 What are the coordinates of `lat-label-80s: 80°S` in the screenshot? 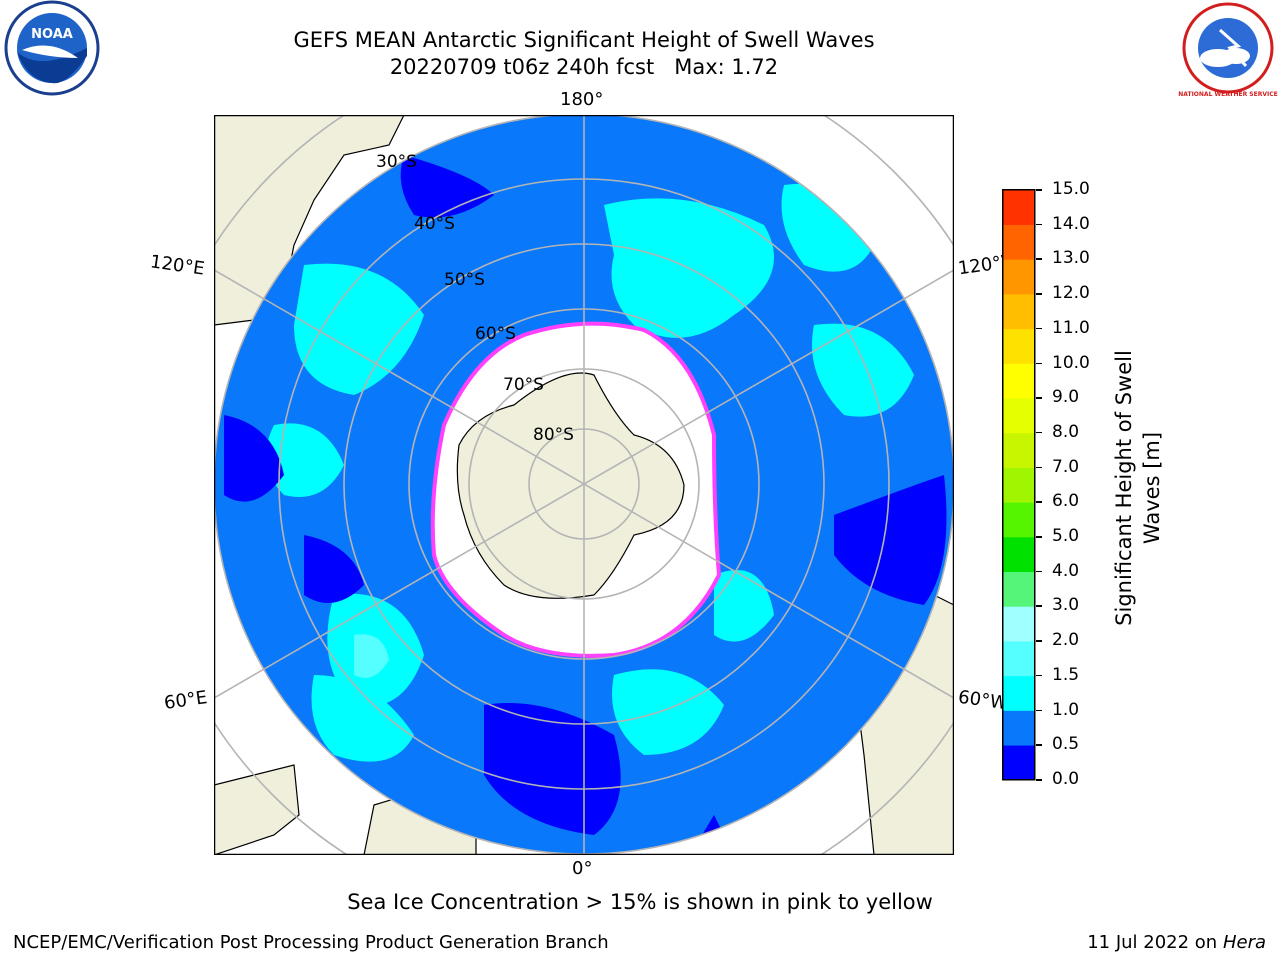 It's located at (553, 435).